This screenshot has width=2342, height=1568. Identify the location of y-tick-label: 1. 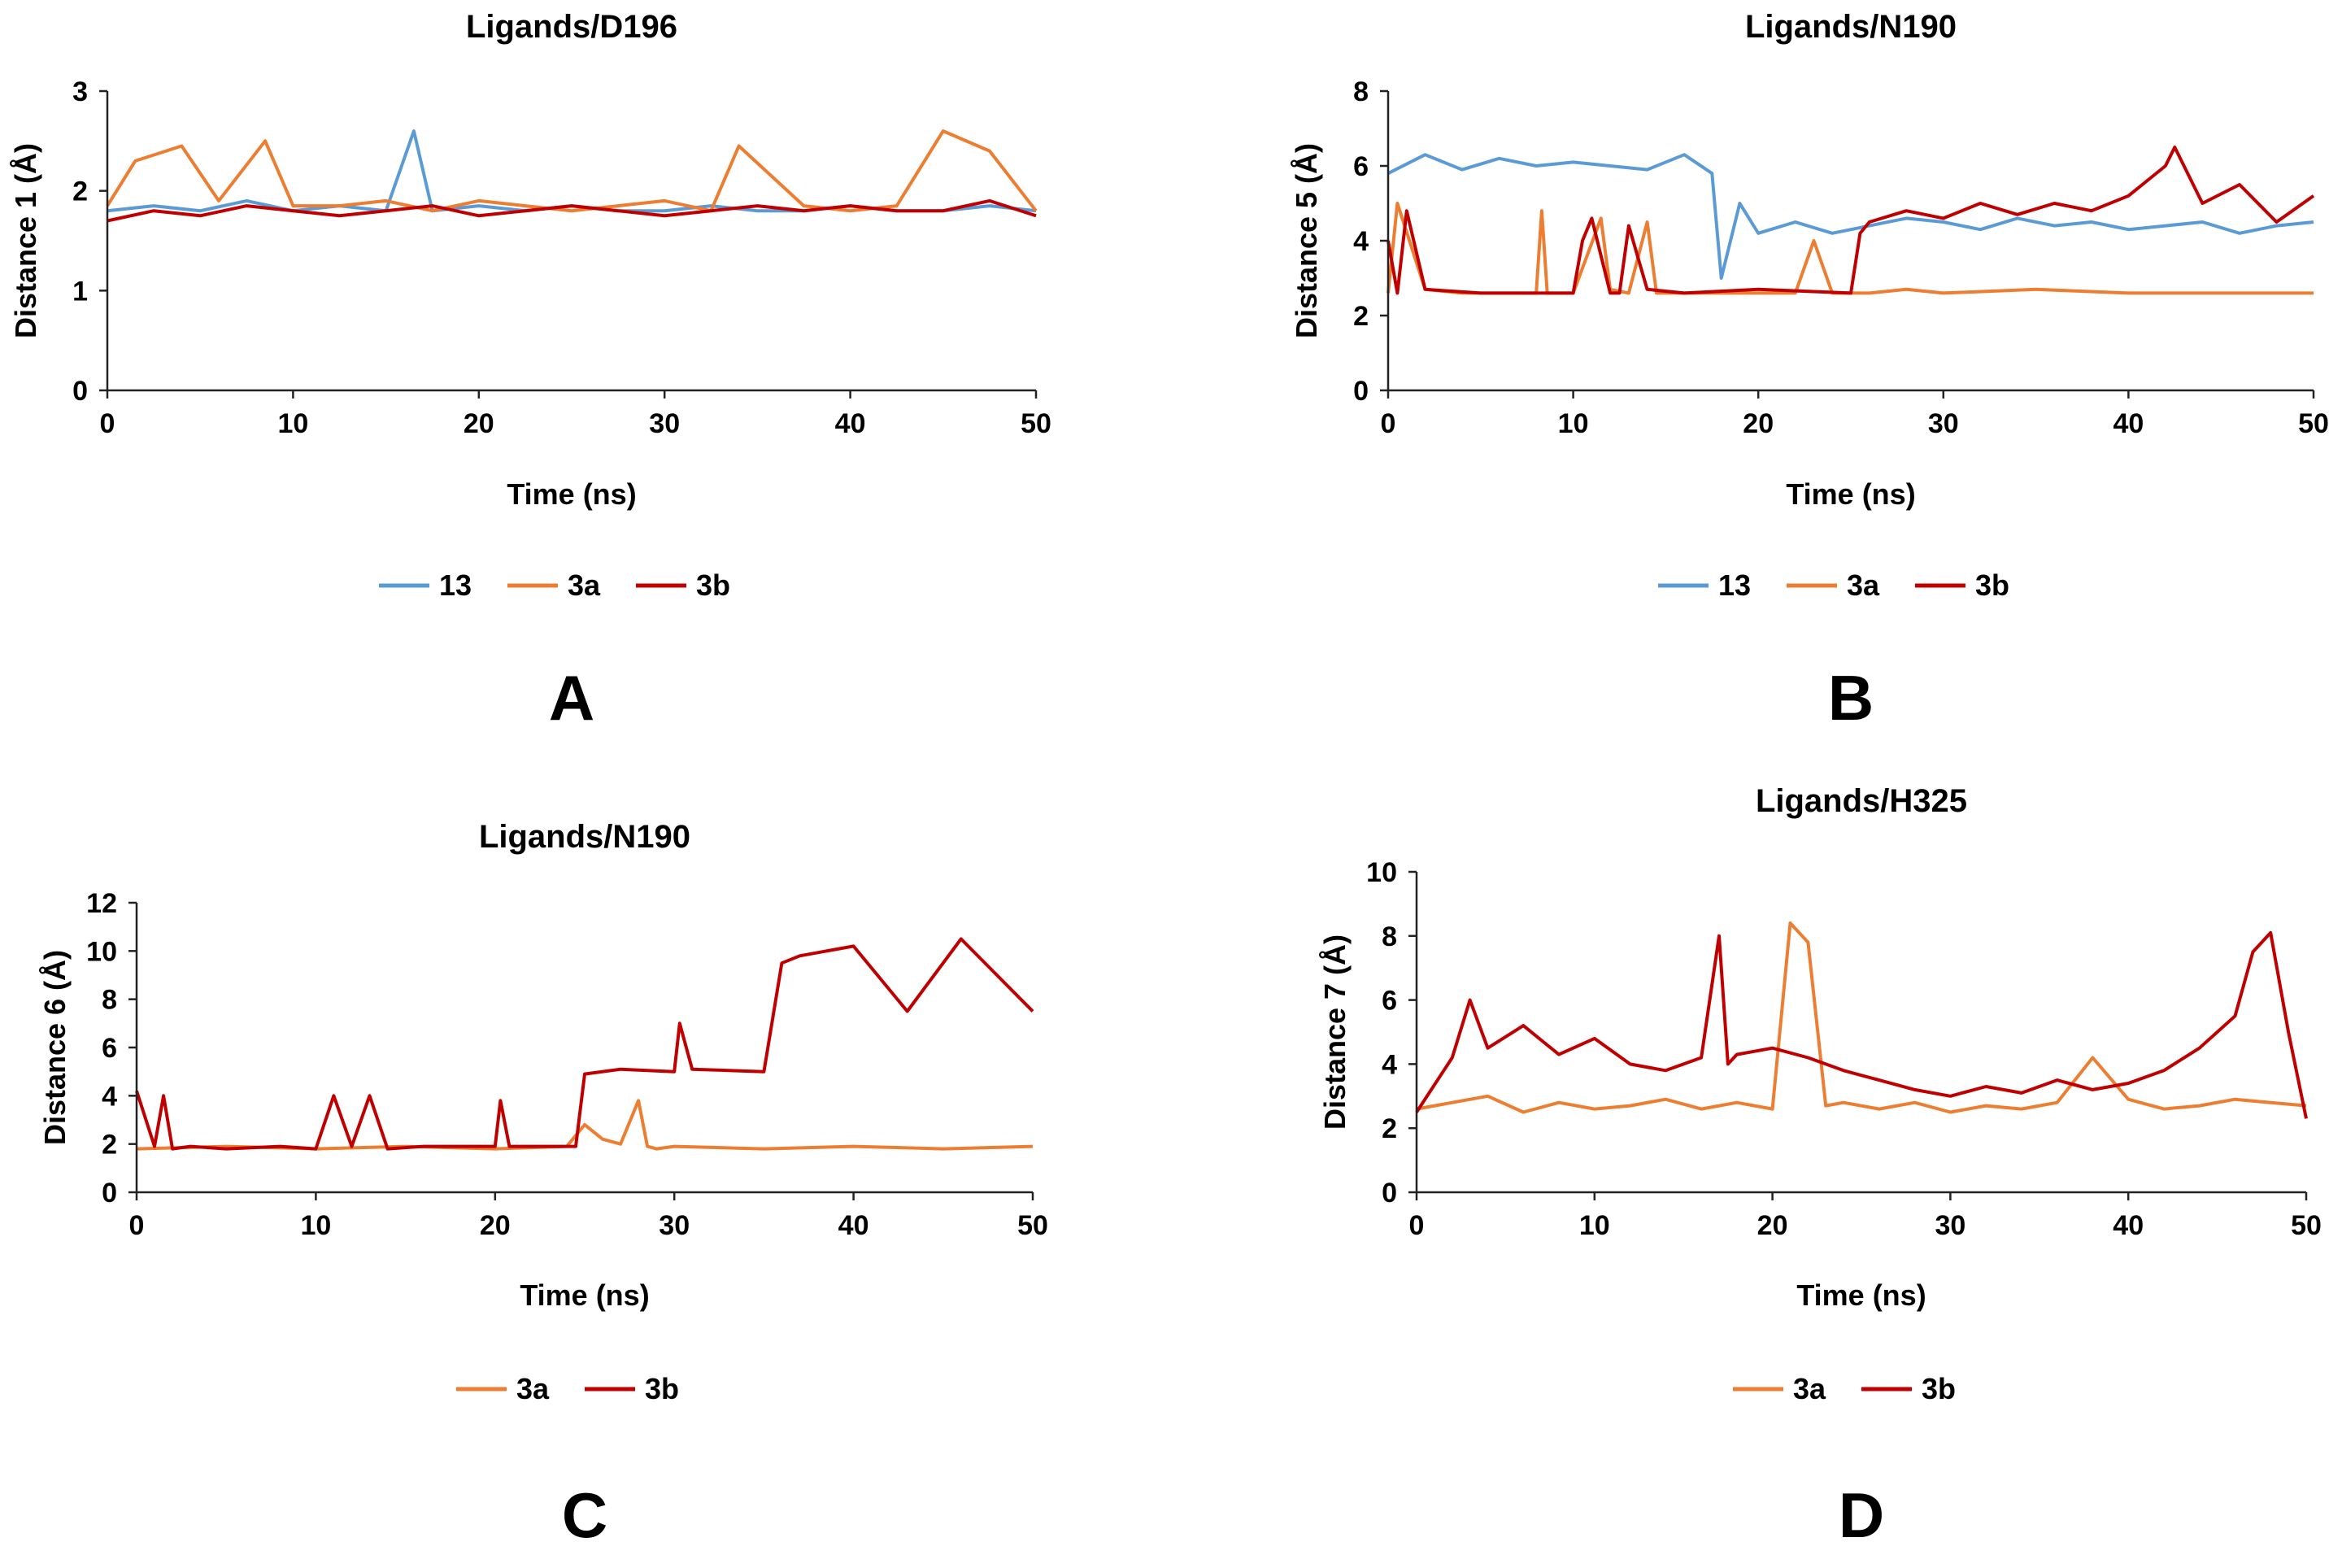
(80, 291).